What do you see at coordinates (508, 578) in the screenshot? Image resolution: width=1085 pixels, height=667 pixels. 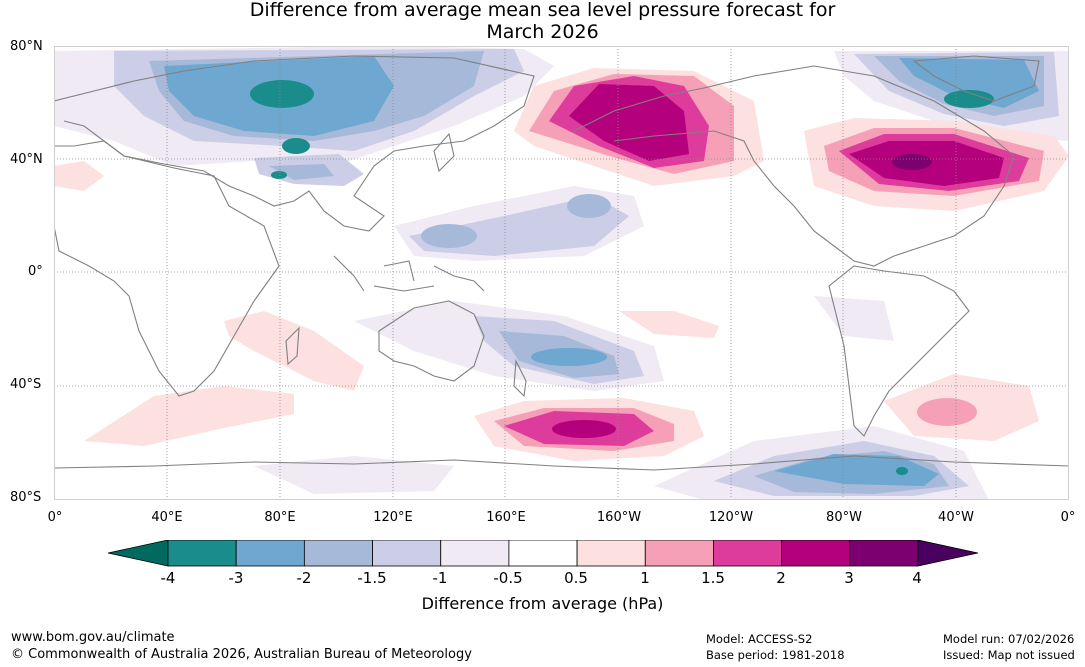 I see `colorbar-tick: -0.5` at bounding box center [508, 578].